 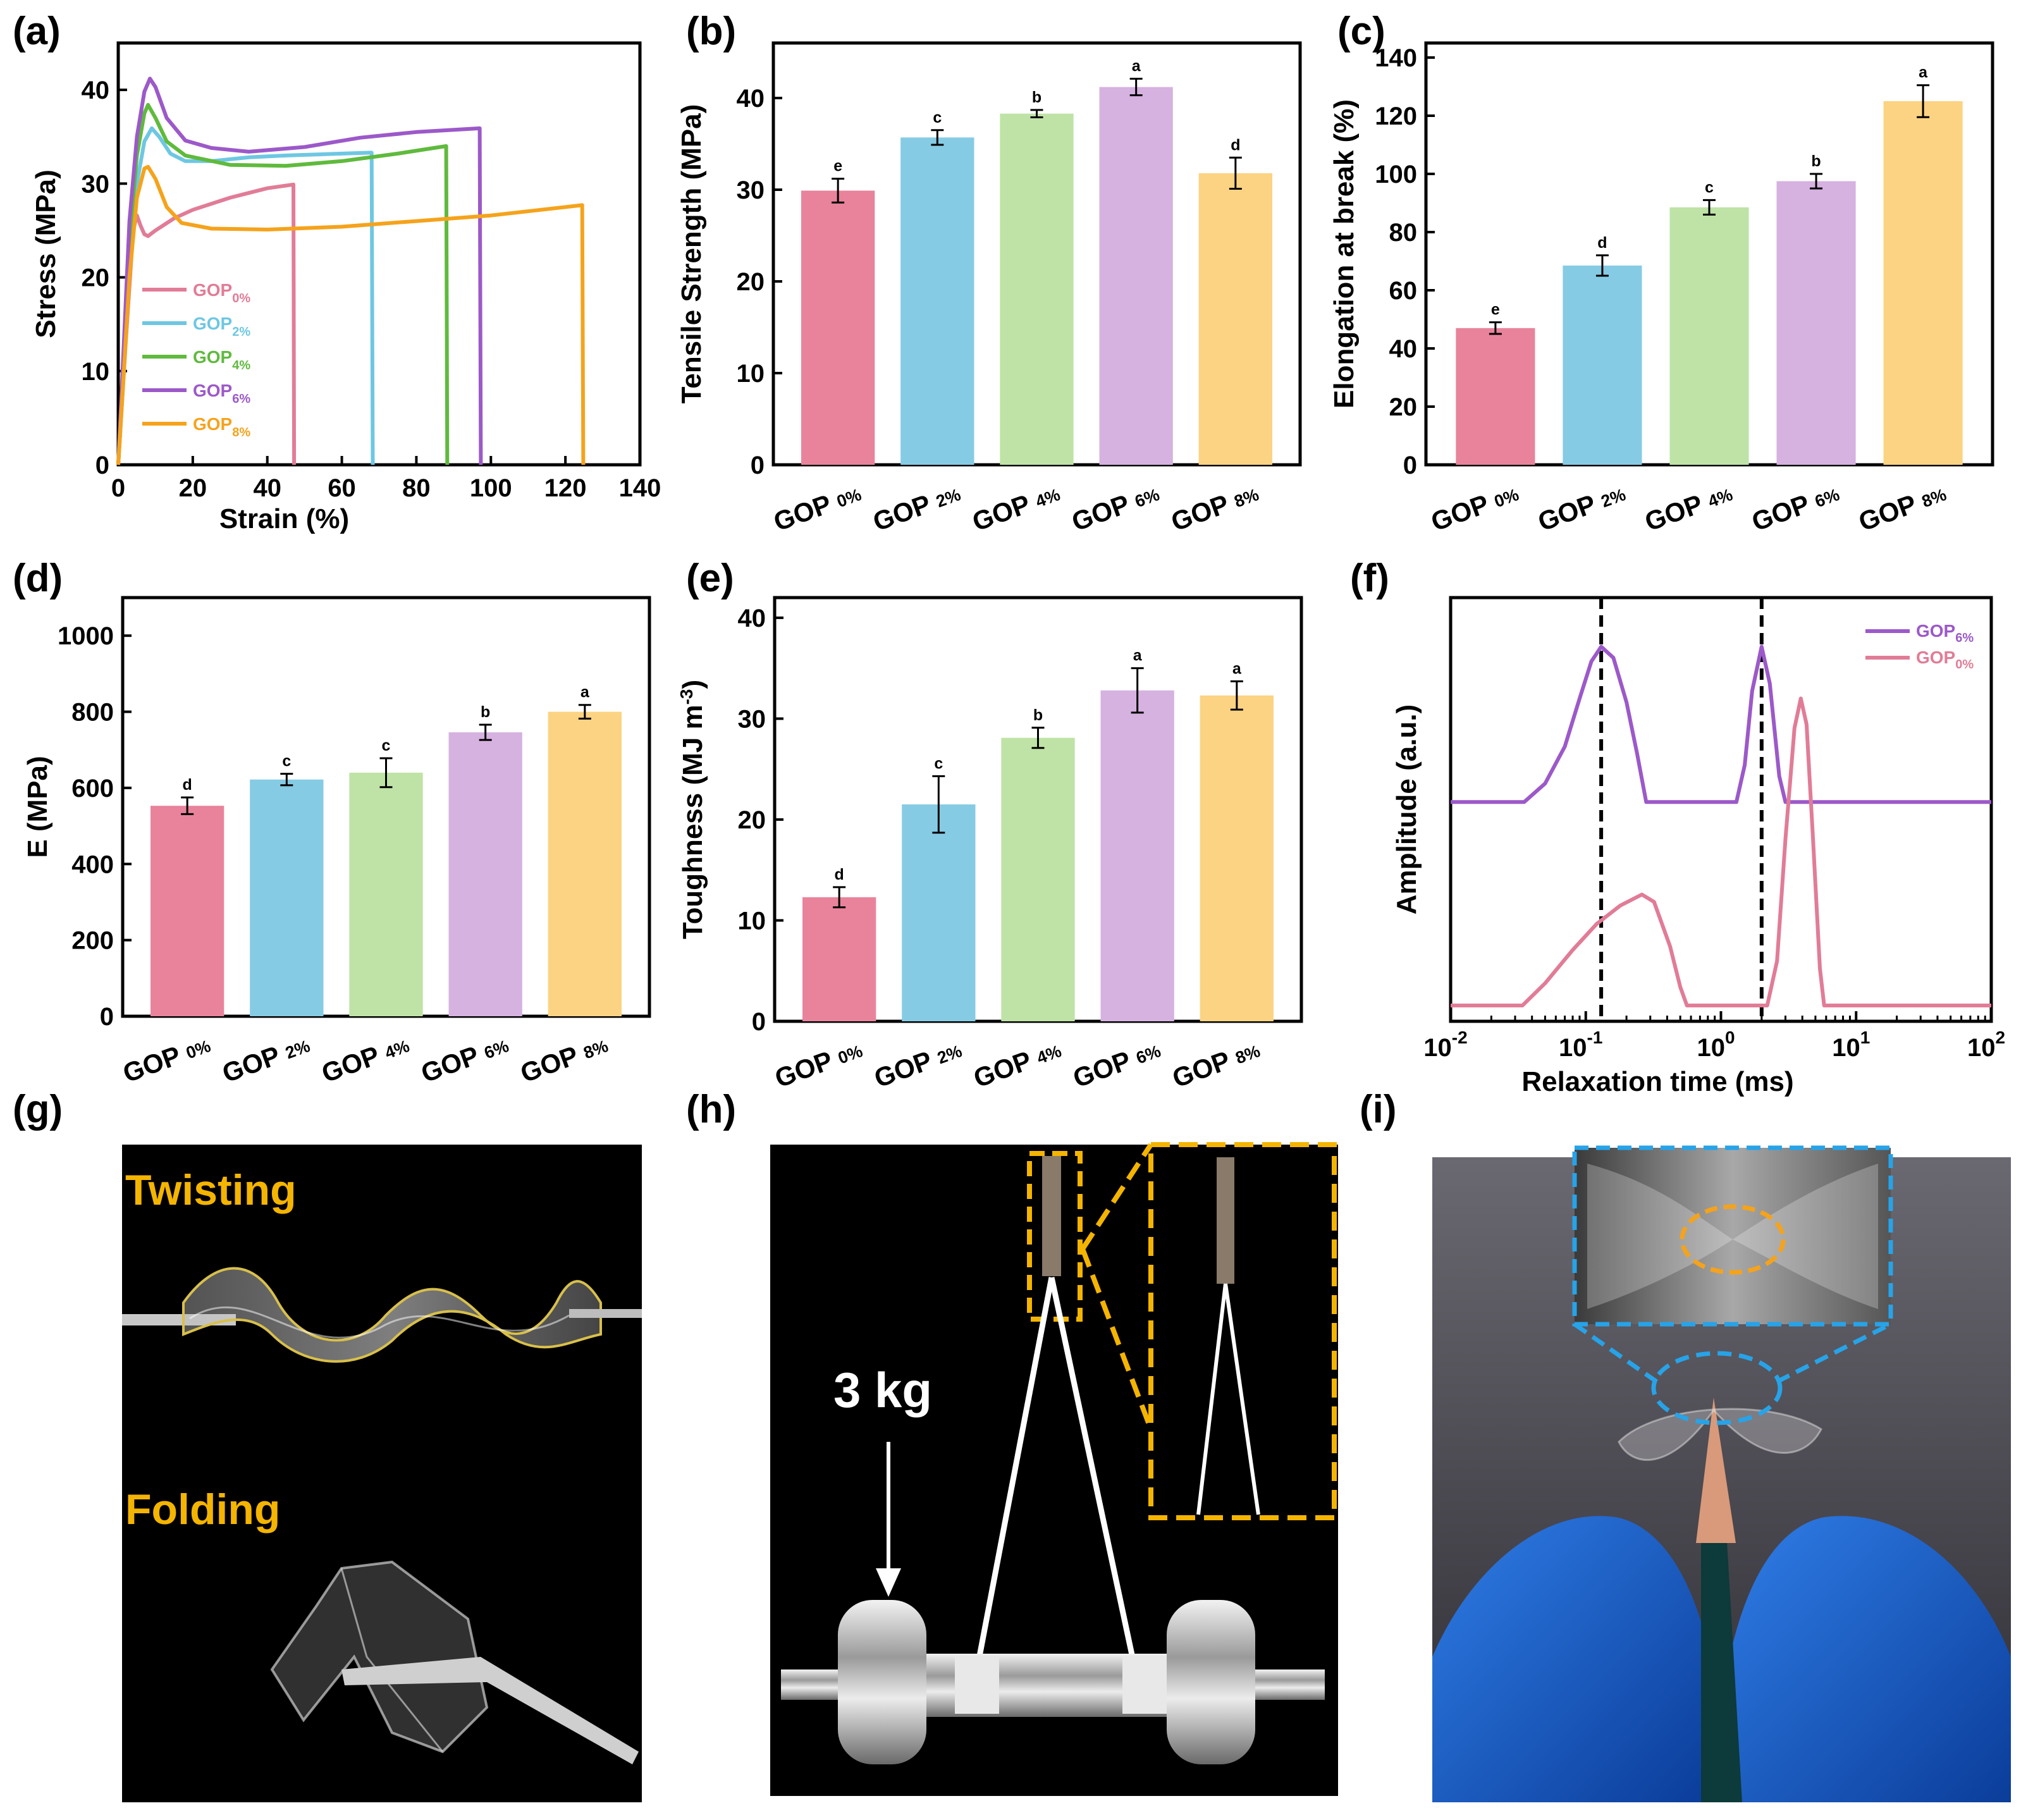 I want to click on zoom-ellipse, so click(x=1717, y=1388).